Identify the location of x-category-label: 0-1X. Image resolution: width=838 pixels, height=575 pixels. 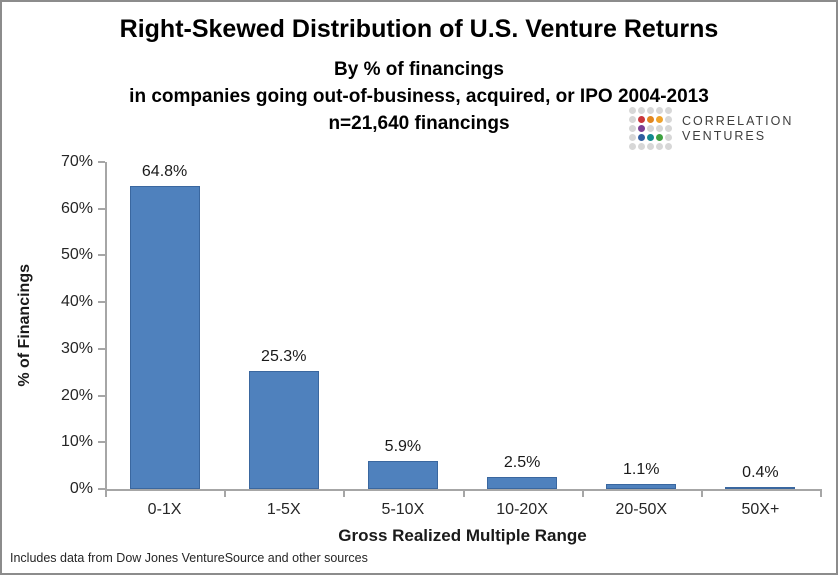
(164, 509).